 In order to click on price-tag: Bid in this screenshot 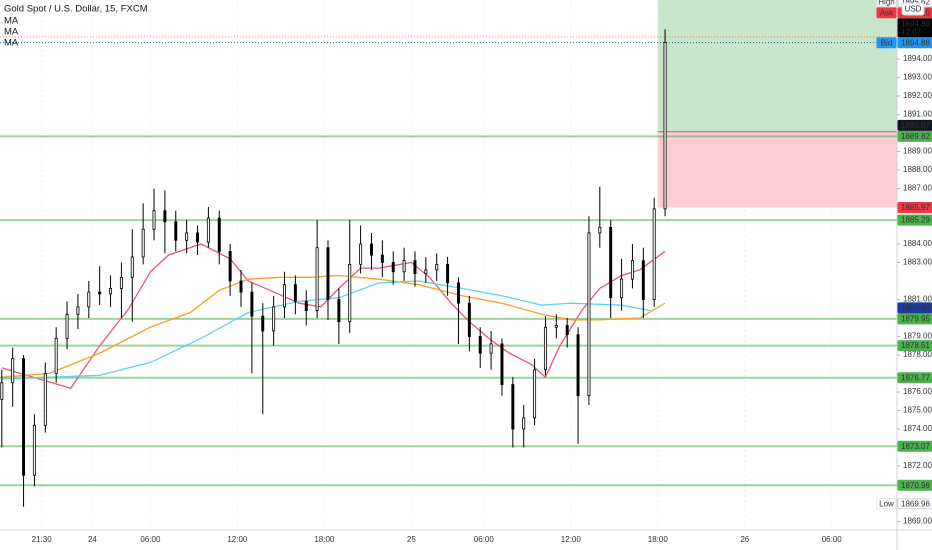, I will do `click(887, 42)`.